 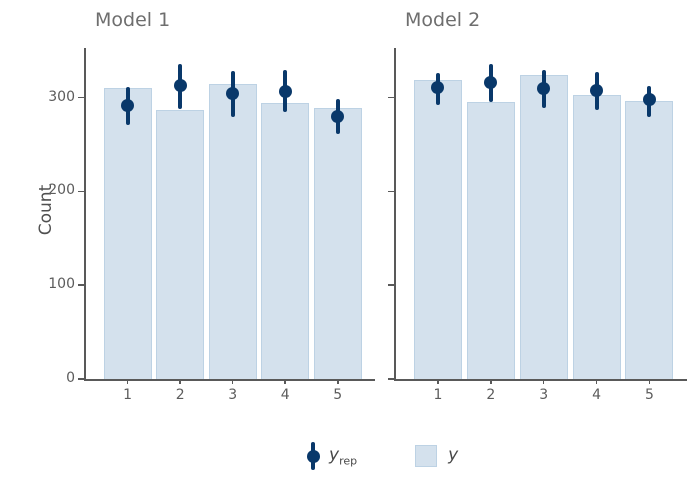 I want to click on y-tick-label-0: 0, so click(x=70, y=378).